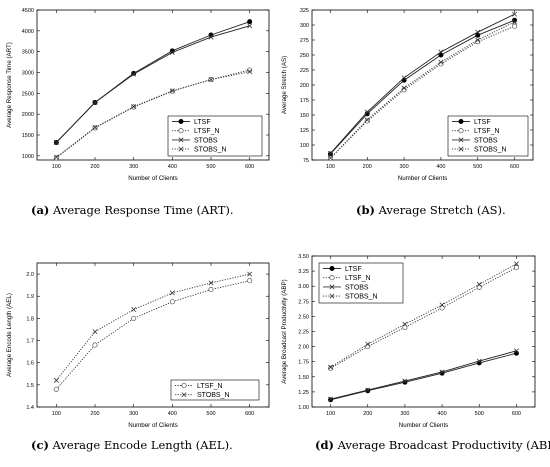 The height and width of the screenshot is (467, 550). I want to click on legend-entry: STOBS, so click(475, 140).